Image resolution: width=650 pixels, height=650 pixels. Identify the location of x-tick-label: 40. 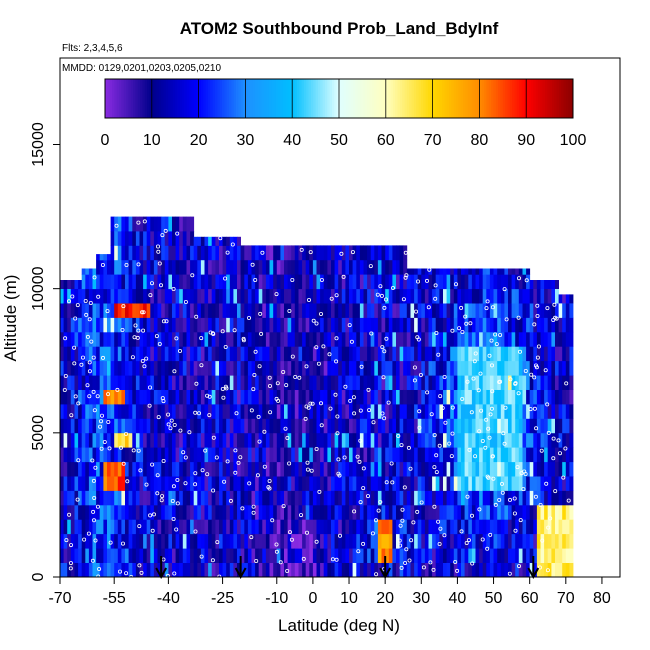
(458, 598).